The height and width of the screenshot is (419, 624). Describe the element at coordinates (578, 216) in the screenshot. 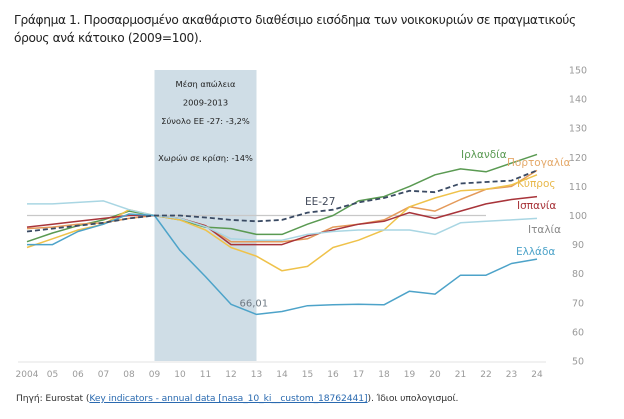

I see `y-tick-label: 100` at that location.